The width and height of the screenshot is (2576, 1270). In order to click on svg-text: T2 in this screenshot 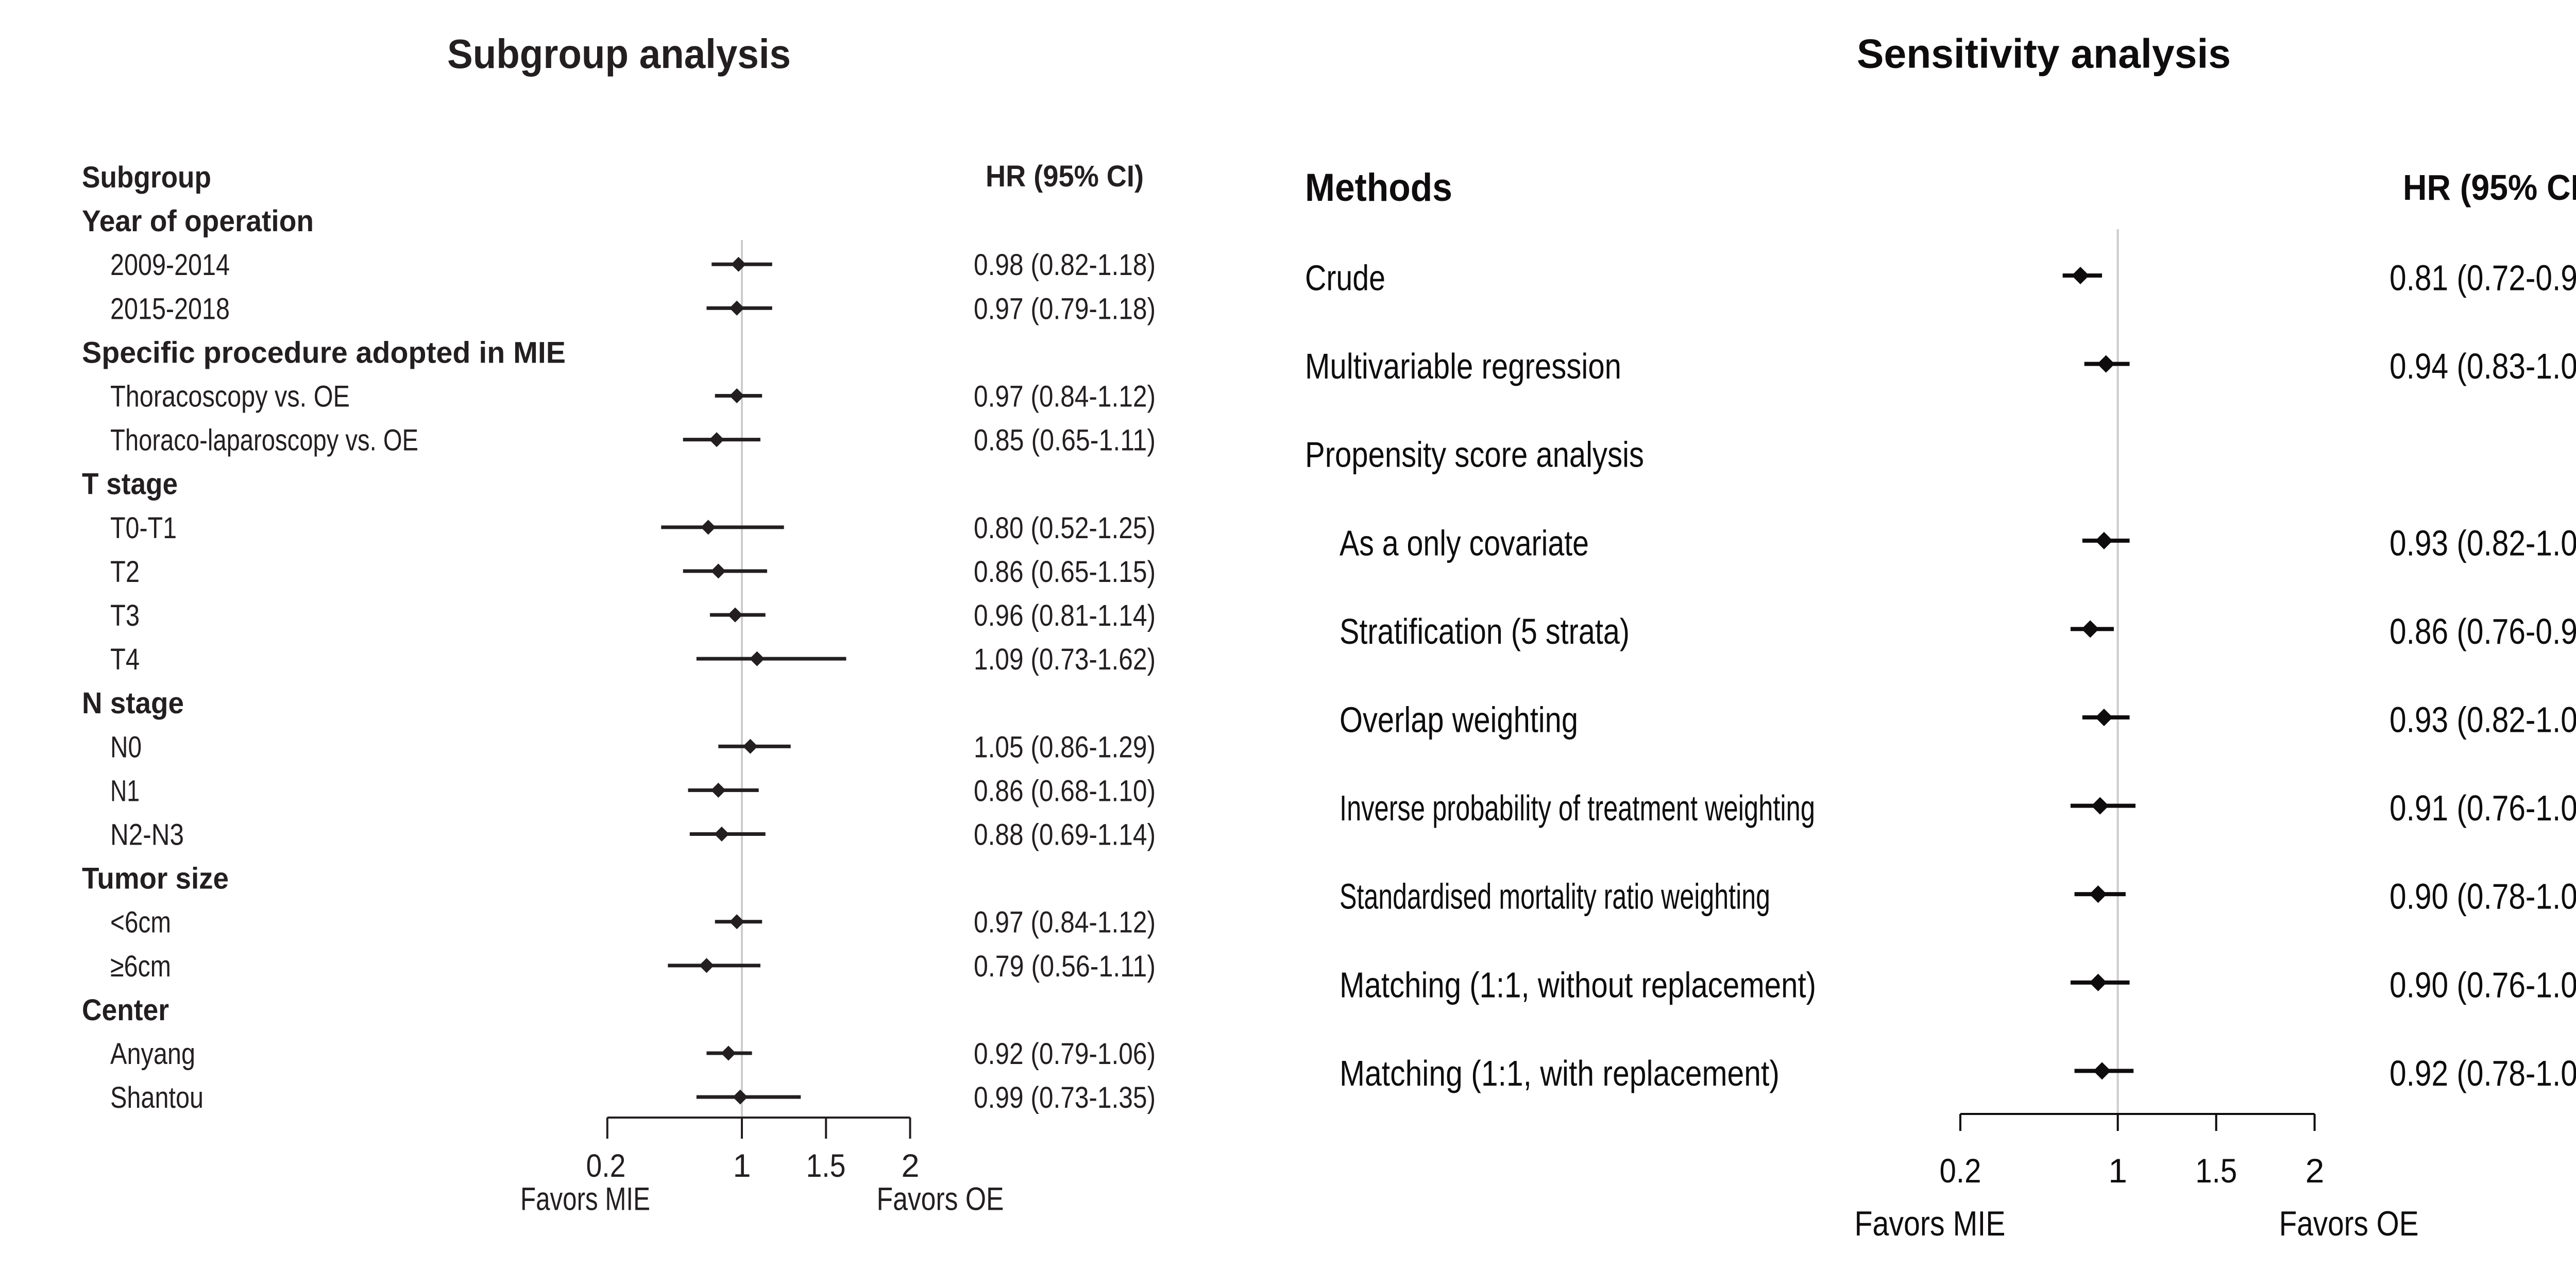, I will do `click(125, 572)`.